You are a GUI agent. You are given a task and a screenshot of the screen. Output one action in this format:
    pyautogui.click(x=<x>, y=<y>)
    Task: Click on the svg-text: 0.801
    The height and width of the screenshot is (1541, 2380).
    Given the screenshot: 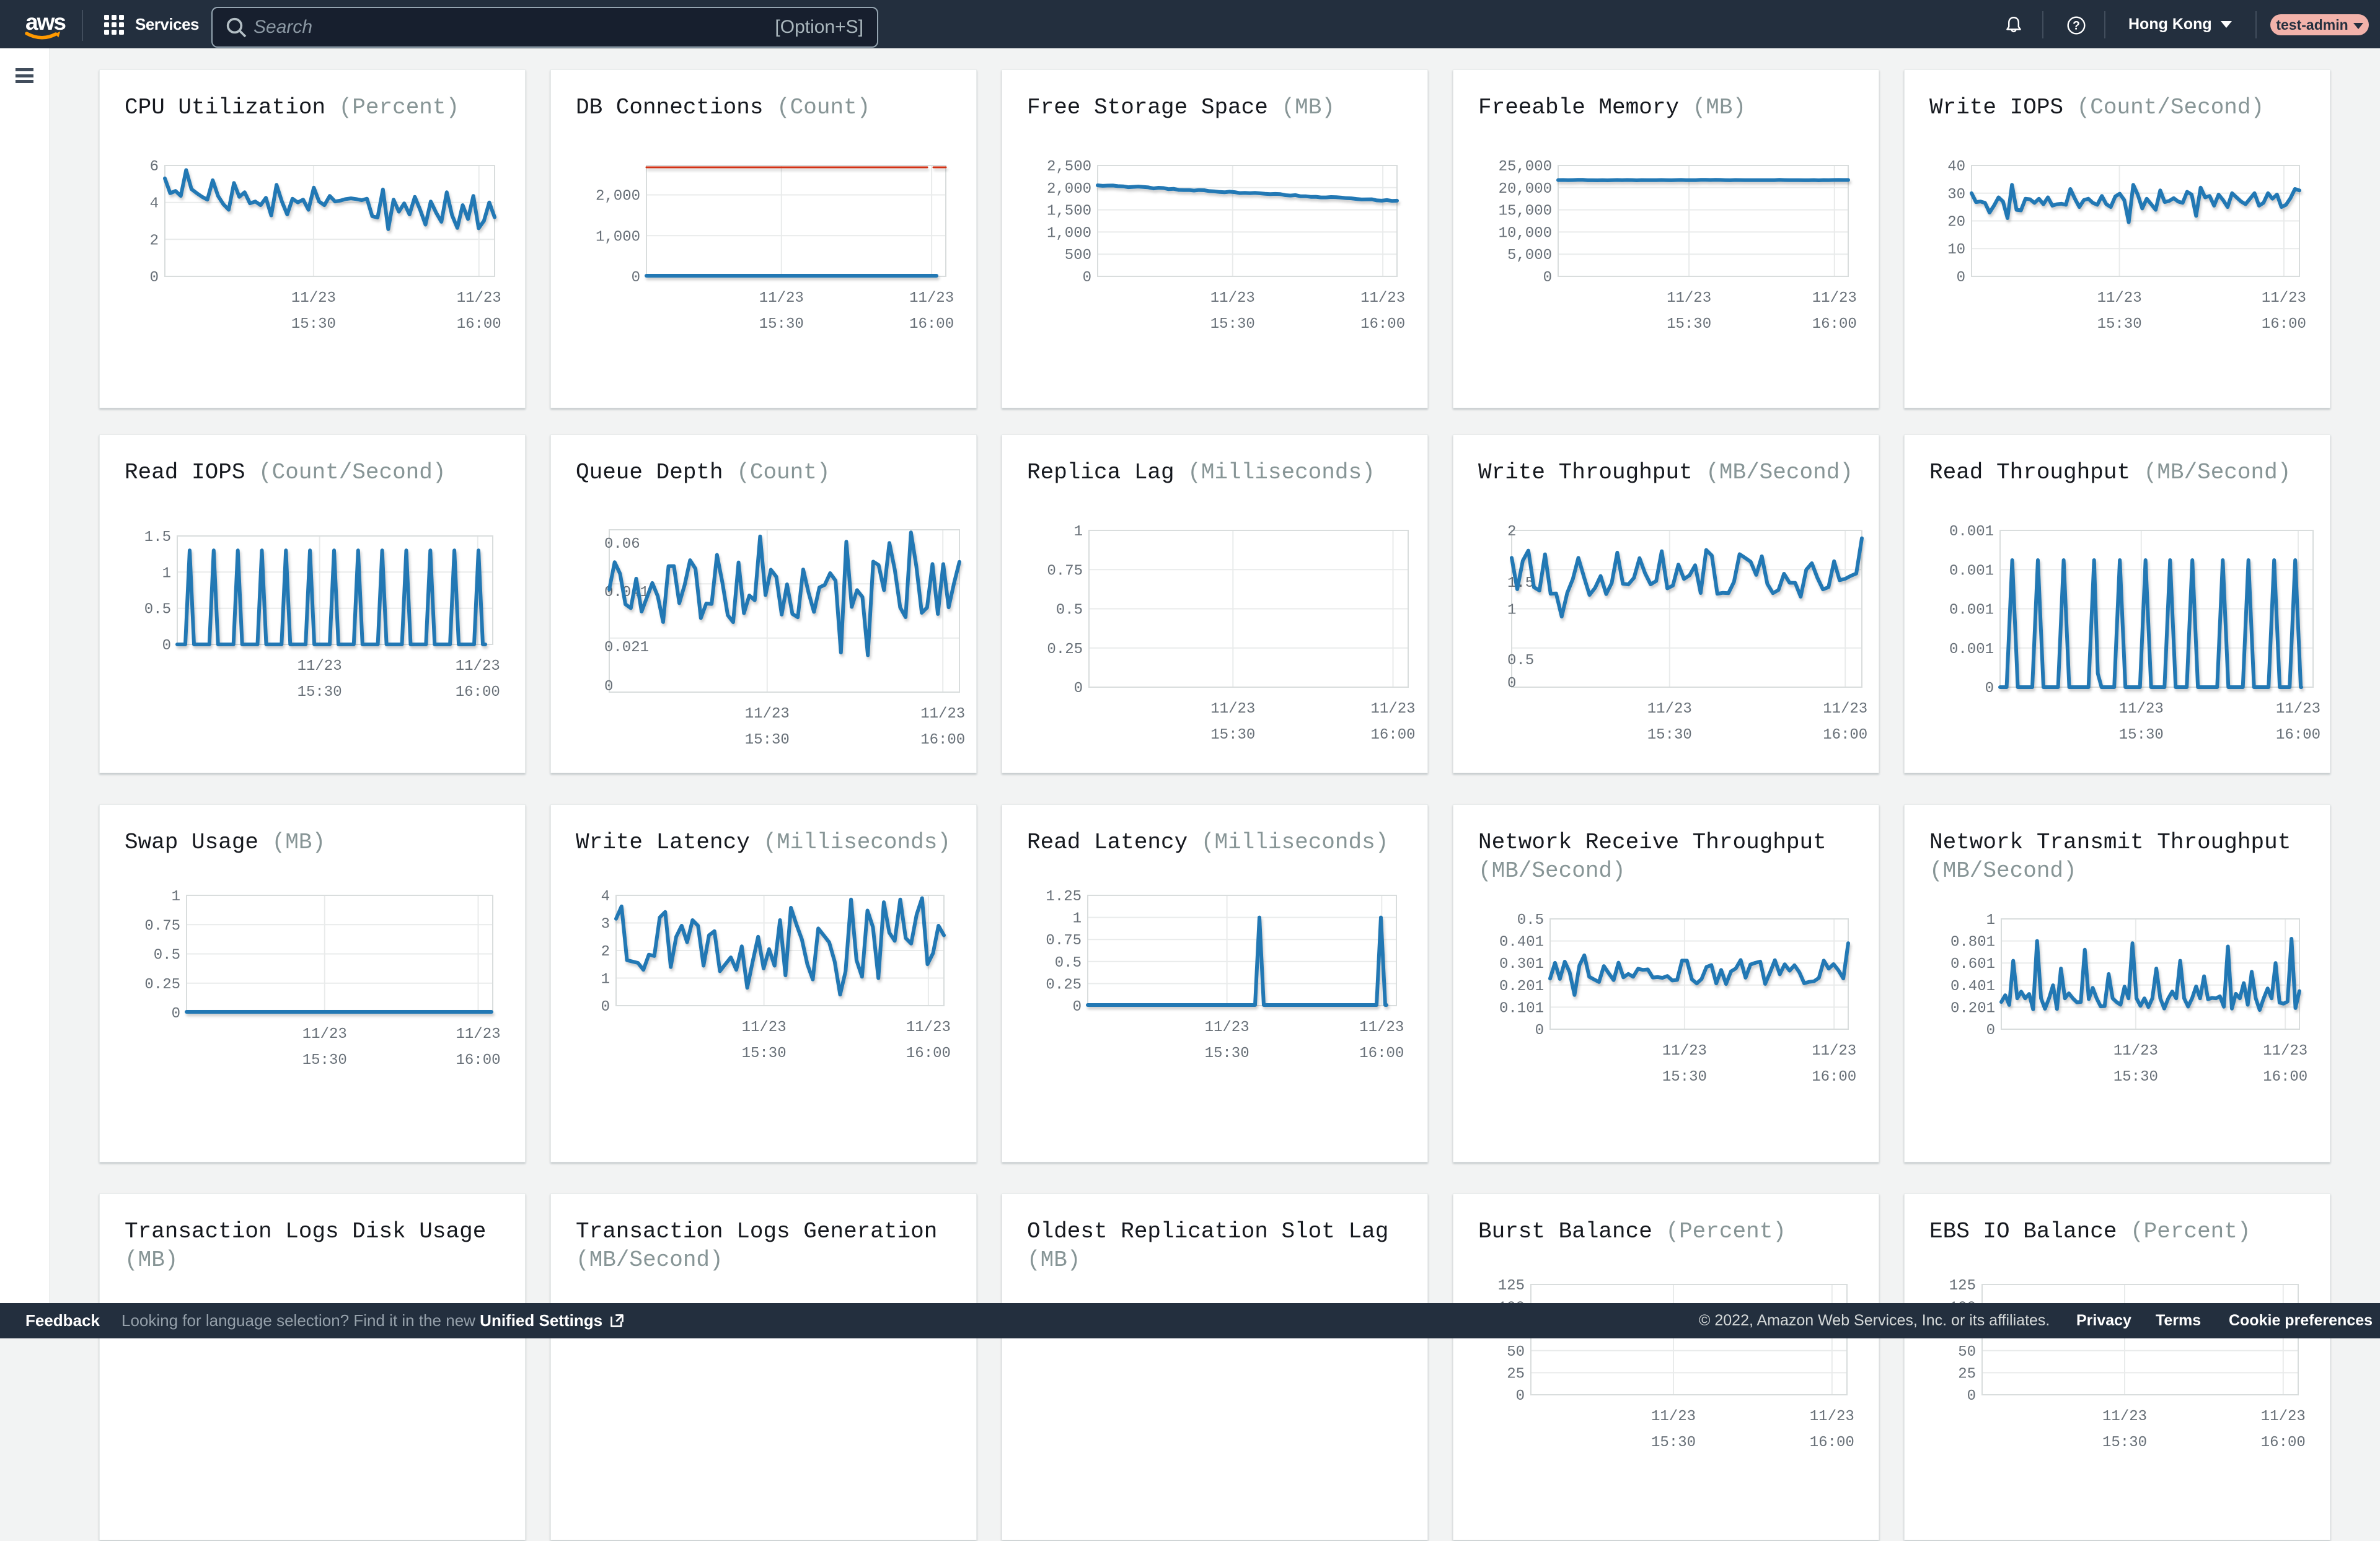 What is the action you would take?
    pyautogui.click(x=1972, y=942)
    